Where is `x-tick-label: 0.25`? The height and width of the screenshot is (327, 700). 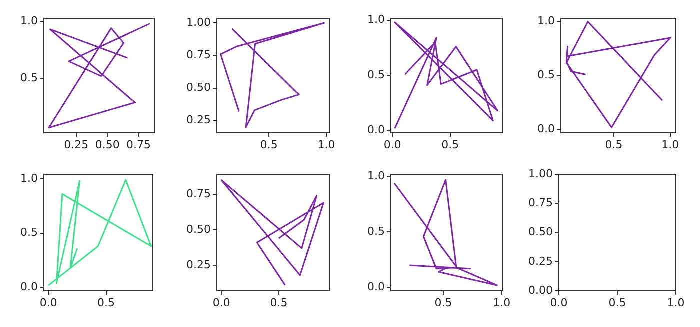
x-tick-label: 0.25 is located at coordinates (76, 145).